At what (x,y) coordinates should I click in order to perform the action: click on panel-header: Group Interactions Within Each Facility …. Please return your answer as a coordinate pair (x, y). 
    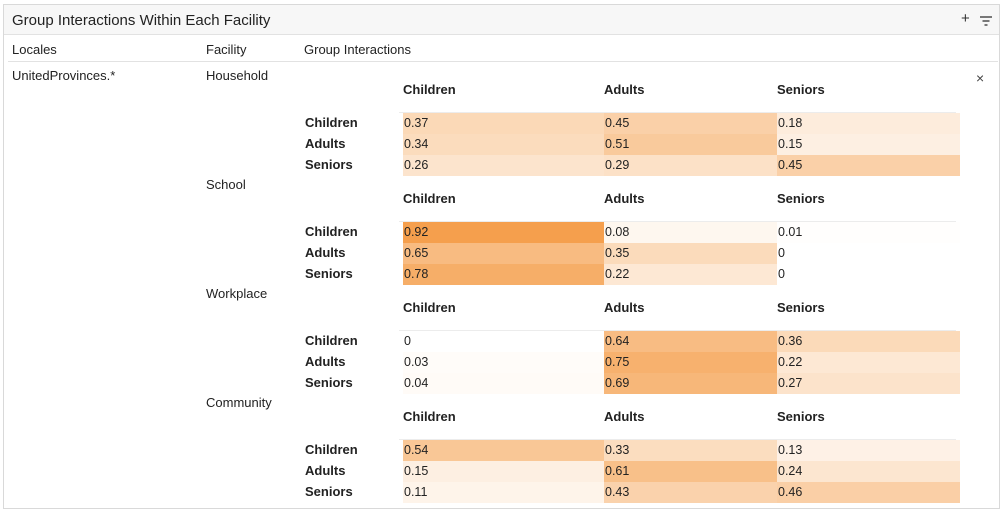
    Looking at the image, I should click on (501, 20).